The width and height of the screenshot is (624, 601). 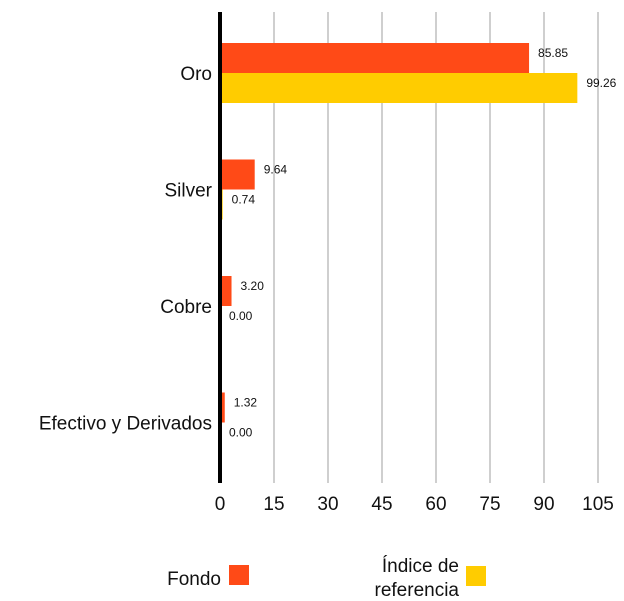 What do you see at coordinates (476, 576) in the screenshot?
I see `legend-swatch-indice` at bounding box center [476, 576].